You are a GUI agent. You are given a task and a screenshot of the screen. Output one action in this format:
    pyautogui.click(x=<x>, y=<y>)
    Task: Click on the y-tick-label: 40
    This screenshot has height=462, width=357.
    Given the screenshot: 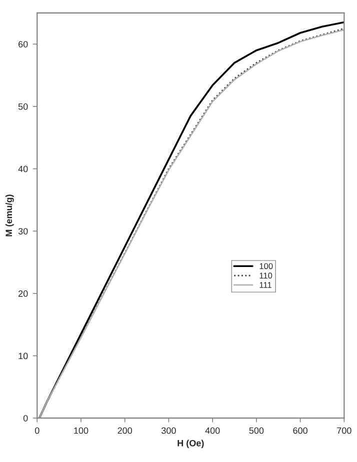 What is the action you would take?
    pyautogui.click(x=23, y=169)
    